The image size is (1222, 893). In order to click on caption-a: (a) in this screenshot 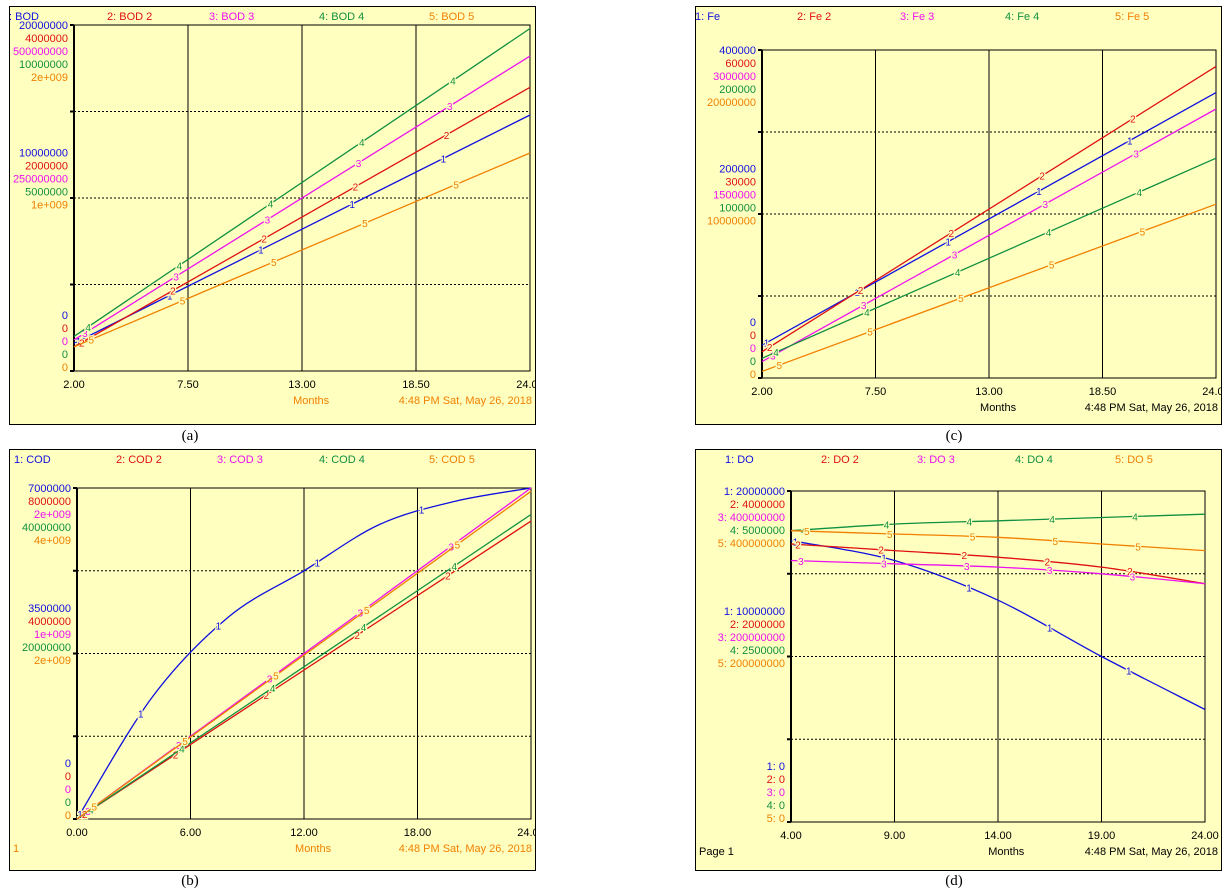, I will do `click(190, 436)`.